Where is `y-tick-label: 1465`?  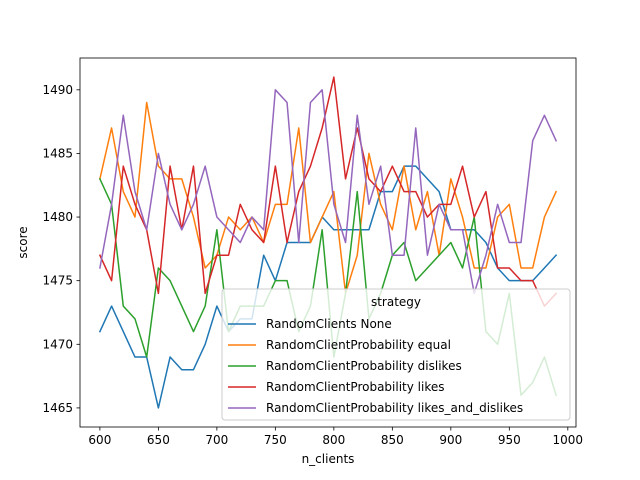
y-tick-label: 1465 is located at coordinates (57, 408).